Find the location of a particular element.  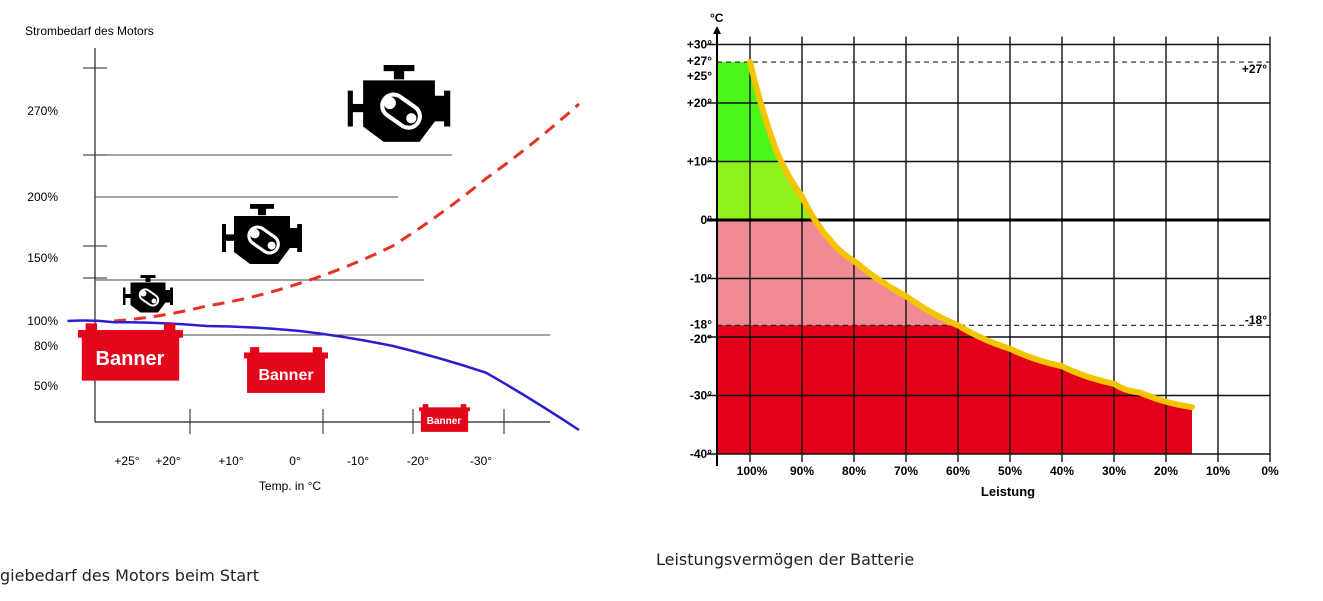

left-y-tick-label: 50% is located at coordinates (46, 386).